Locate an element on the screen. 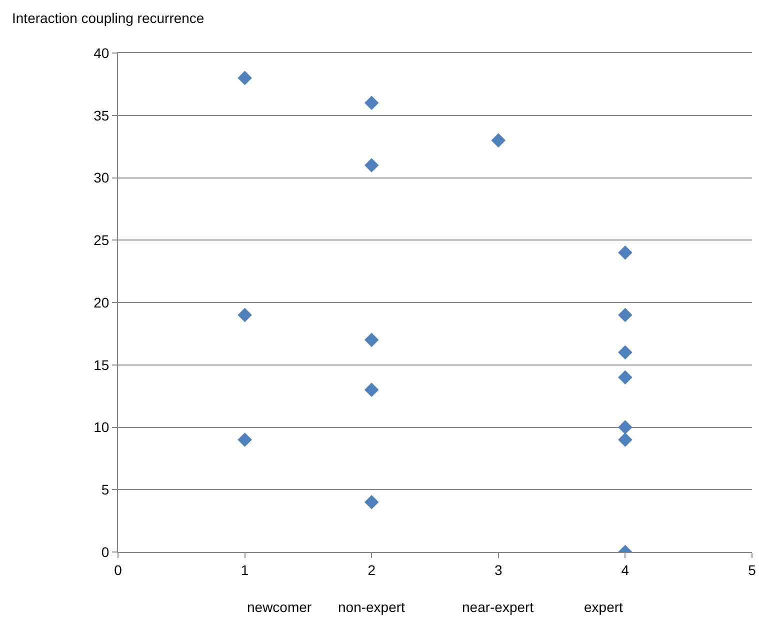 The height and width of the screenshot is (631, 759). y-tick-label: 30 is located at coordinates (102, 178).